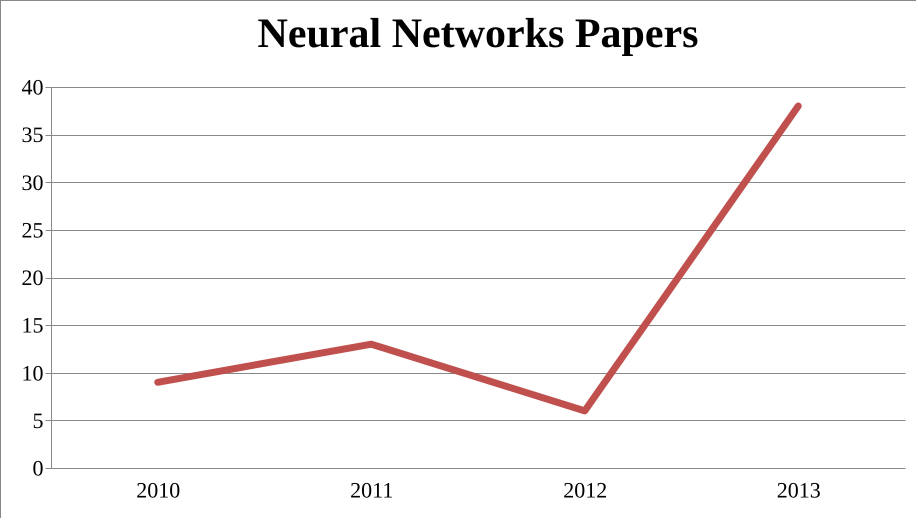  Describe the element at coordinates (33, 182) in the screenshot. I see `y-tick-label: 30` at that location.